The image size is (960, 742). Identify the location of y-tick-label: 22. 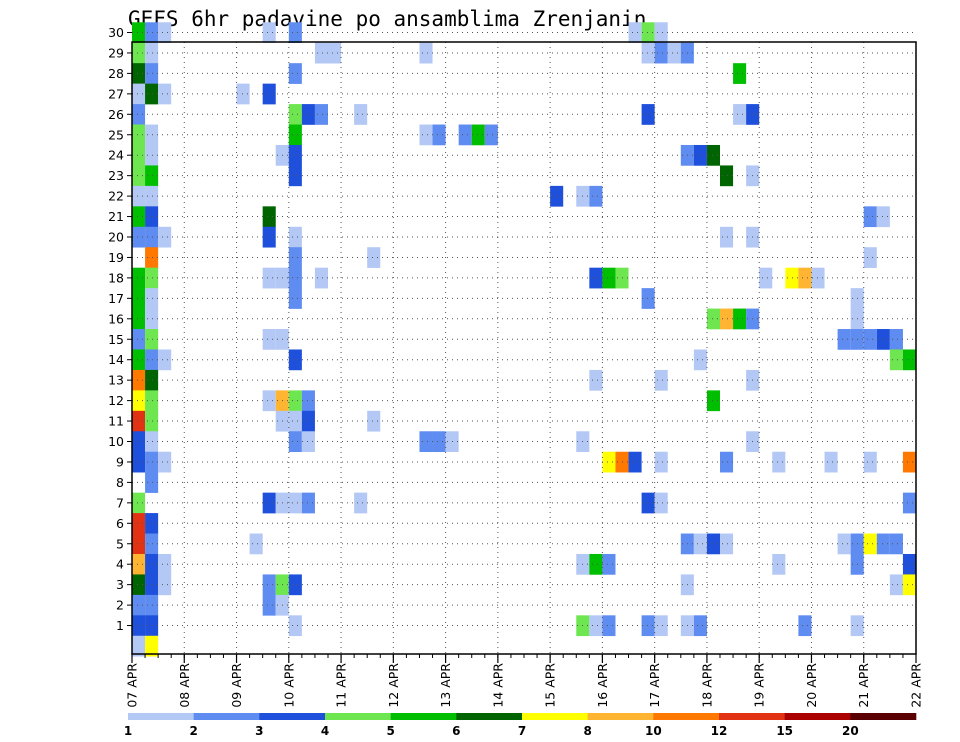
(116, 196).